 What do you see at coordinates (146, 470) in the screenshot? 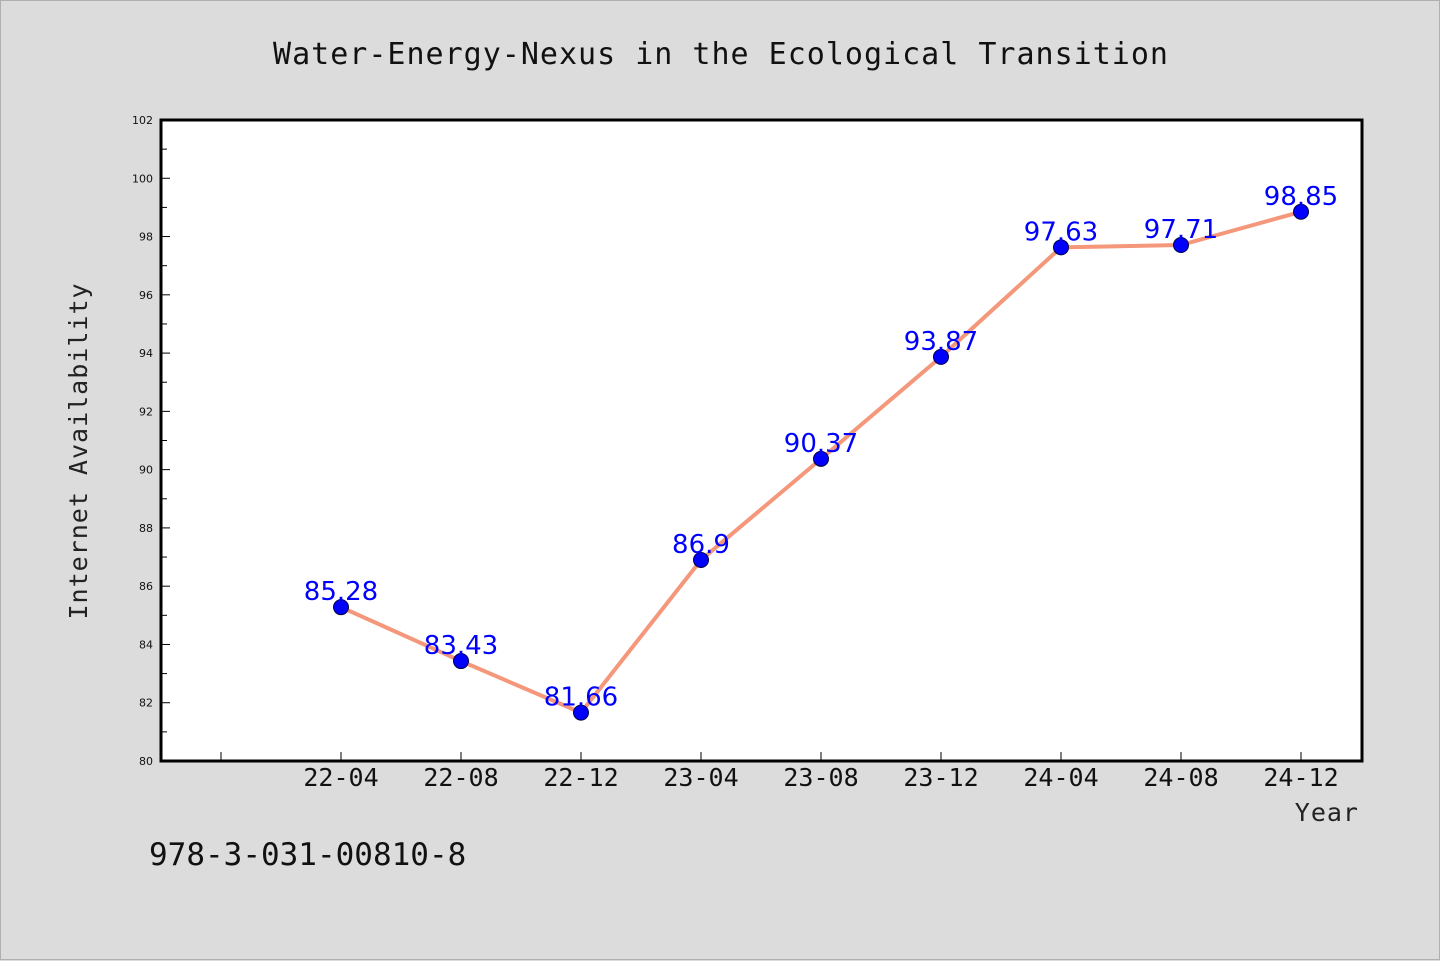
I see `y-tick-label: 90` at bounding box center [146, 470].